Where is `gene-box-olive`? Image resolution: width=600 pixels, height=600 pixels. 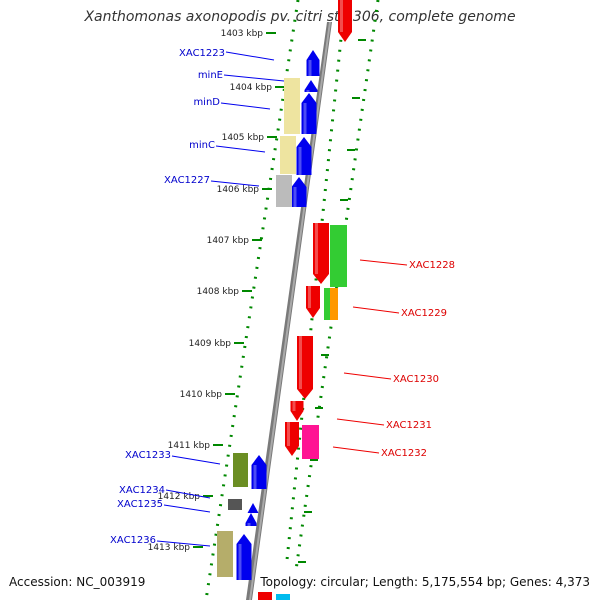
gene-box-olive is located at coordinates (240, 470).